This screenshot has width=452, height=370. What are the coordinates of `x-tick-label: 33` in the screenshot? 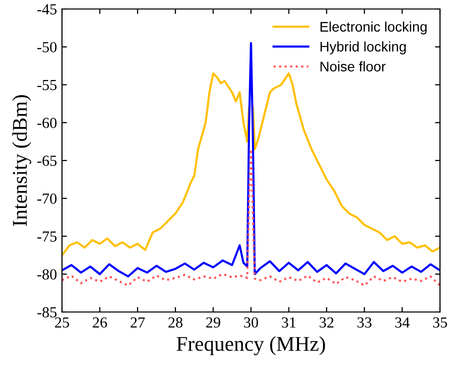 It's located at (364, 322).